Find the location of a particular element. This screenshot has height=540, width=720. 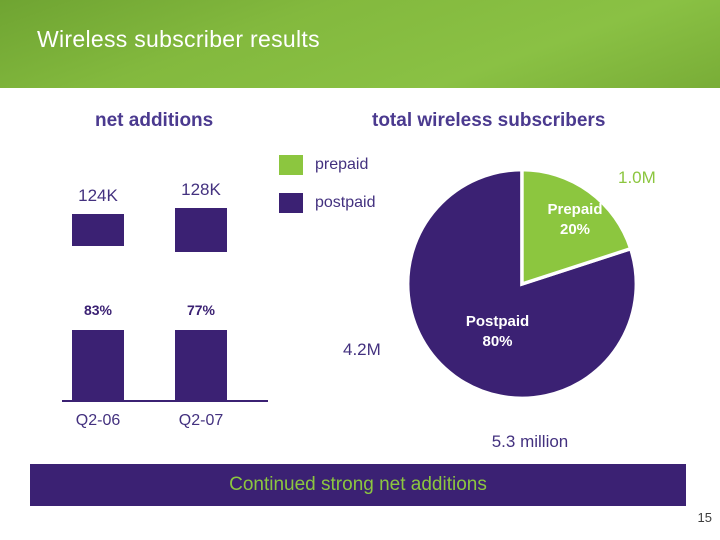

legend-item-prepaid: prepaid is located at coordinates (327, 165).